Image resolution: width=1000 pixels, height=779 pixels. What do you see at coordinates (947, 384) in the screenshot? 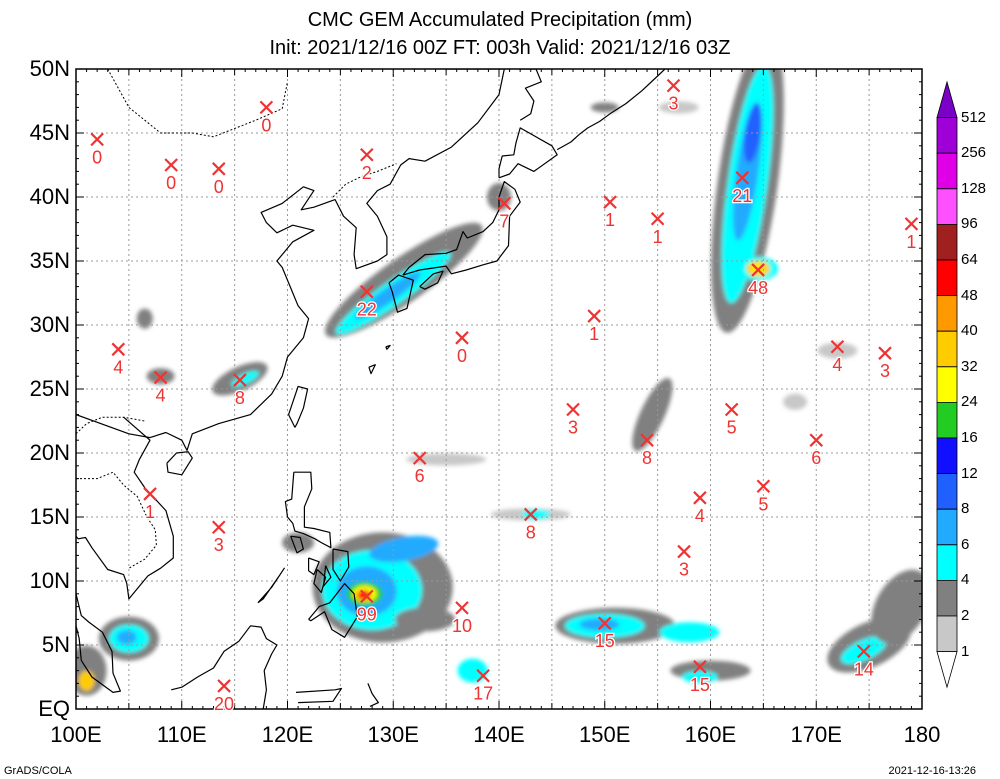
I see `colorbar` at bounding box center [947, 384].